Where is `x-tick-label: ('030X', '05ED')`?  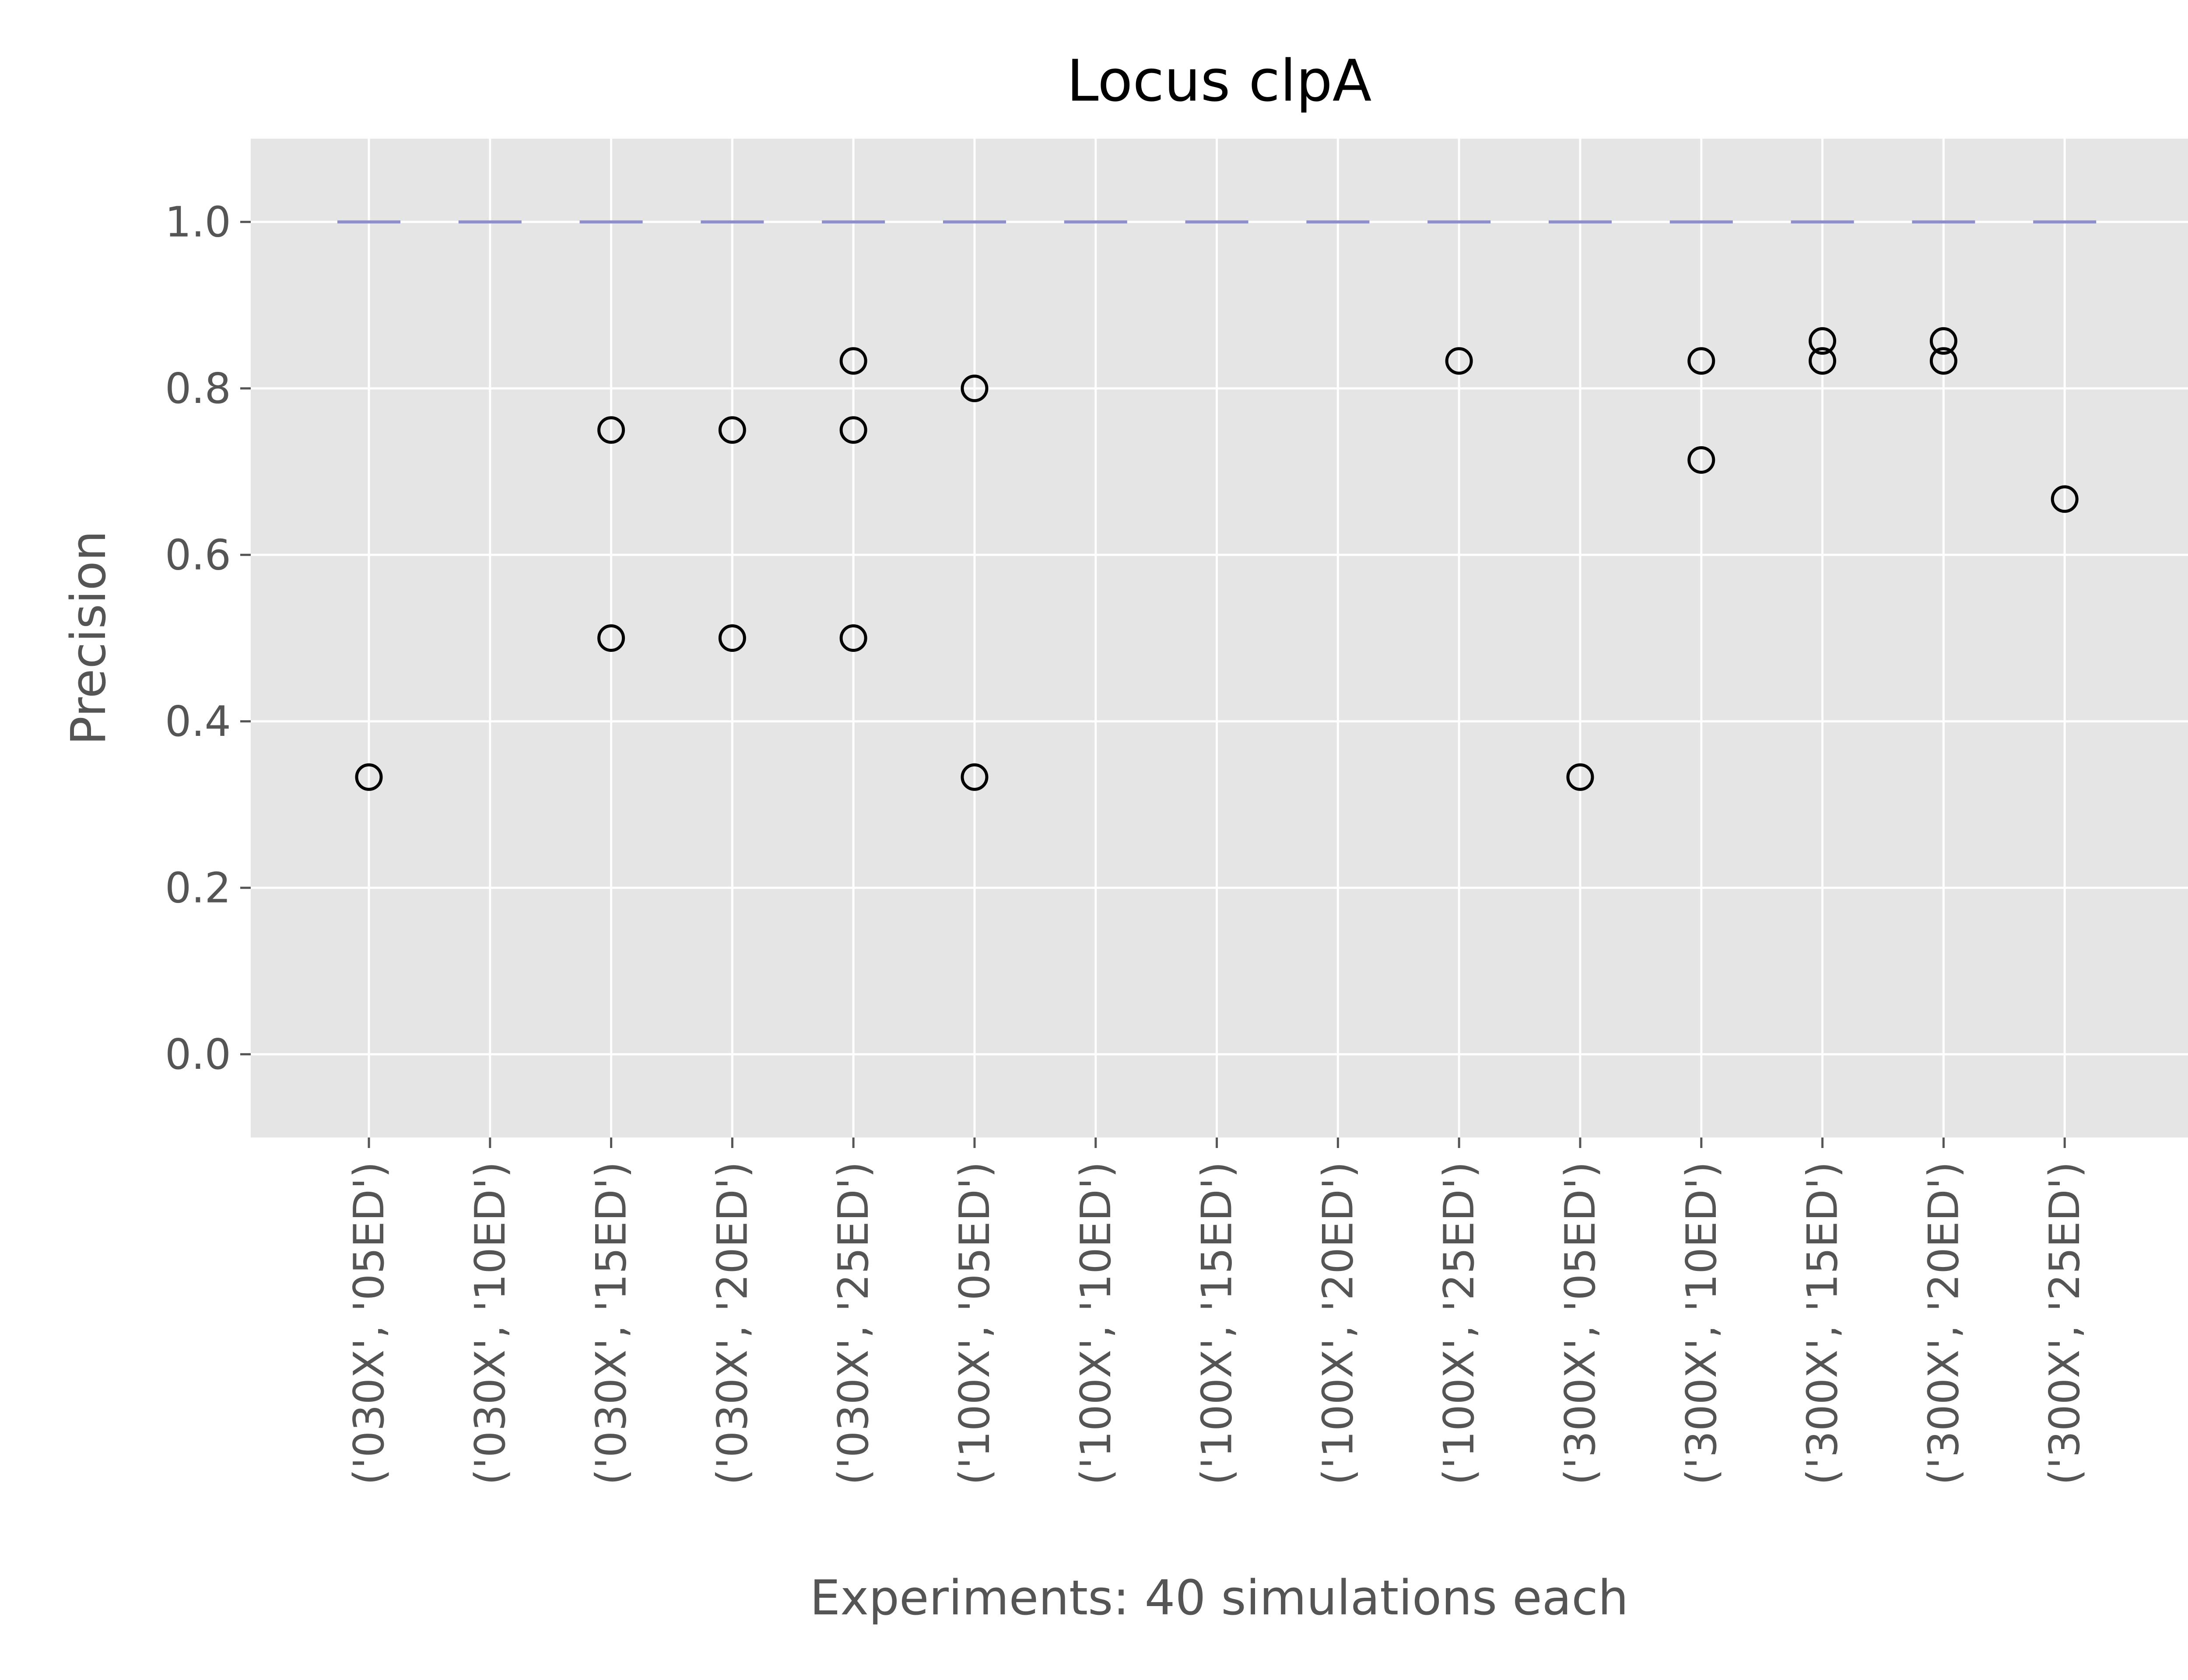
x-tick-label: ('030X', '05ED') is located at coordinates (369, 1323).